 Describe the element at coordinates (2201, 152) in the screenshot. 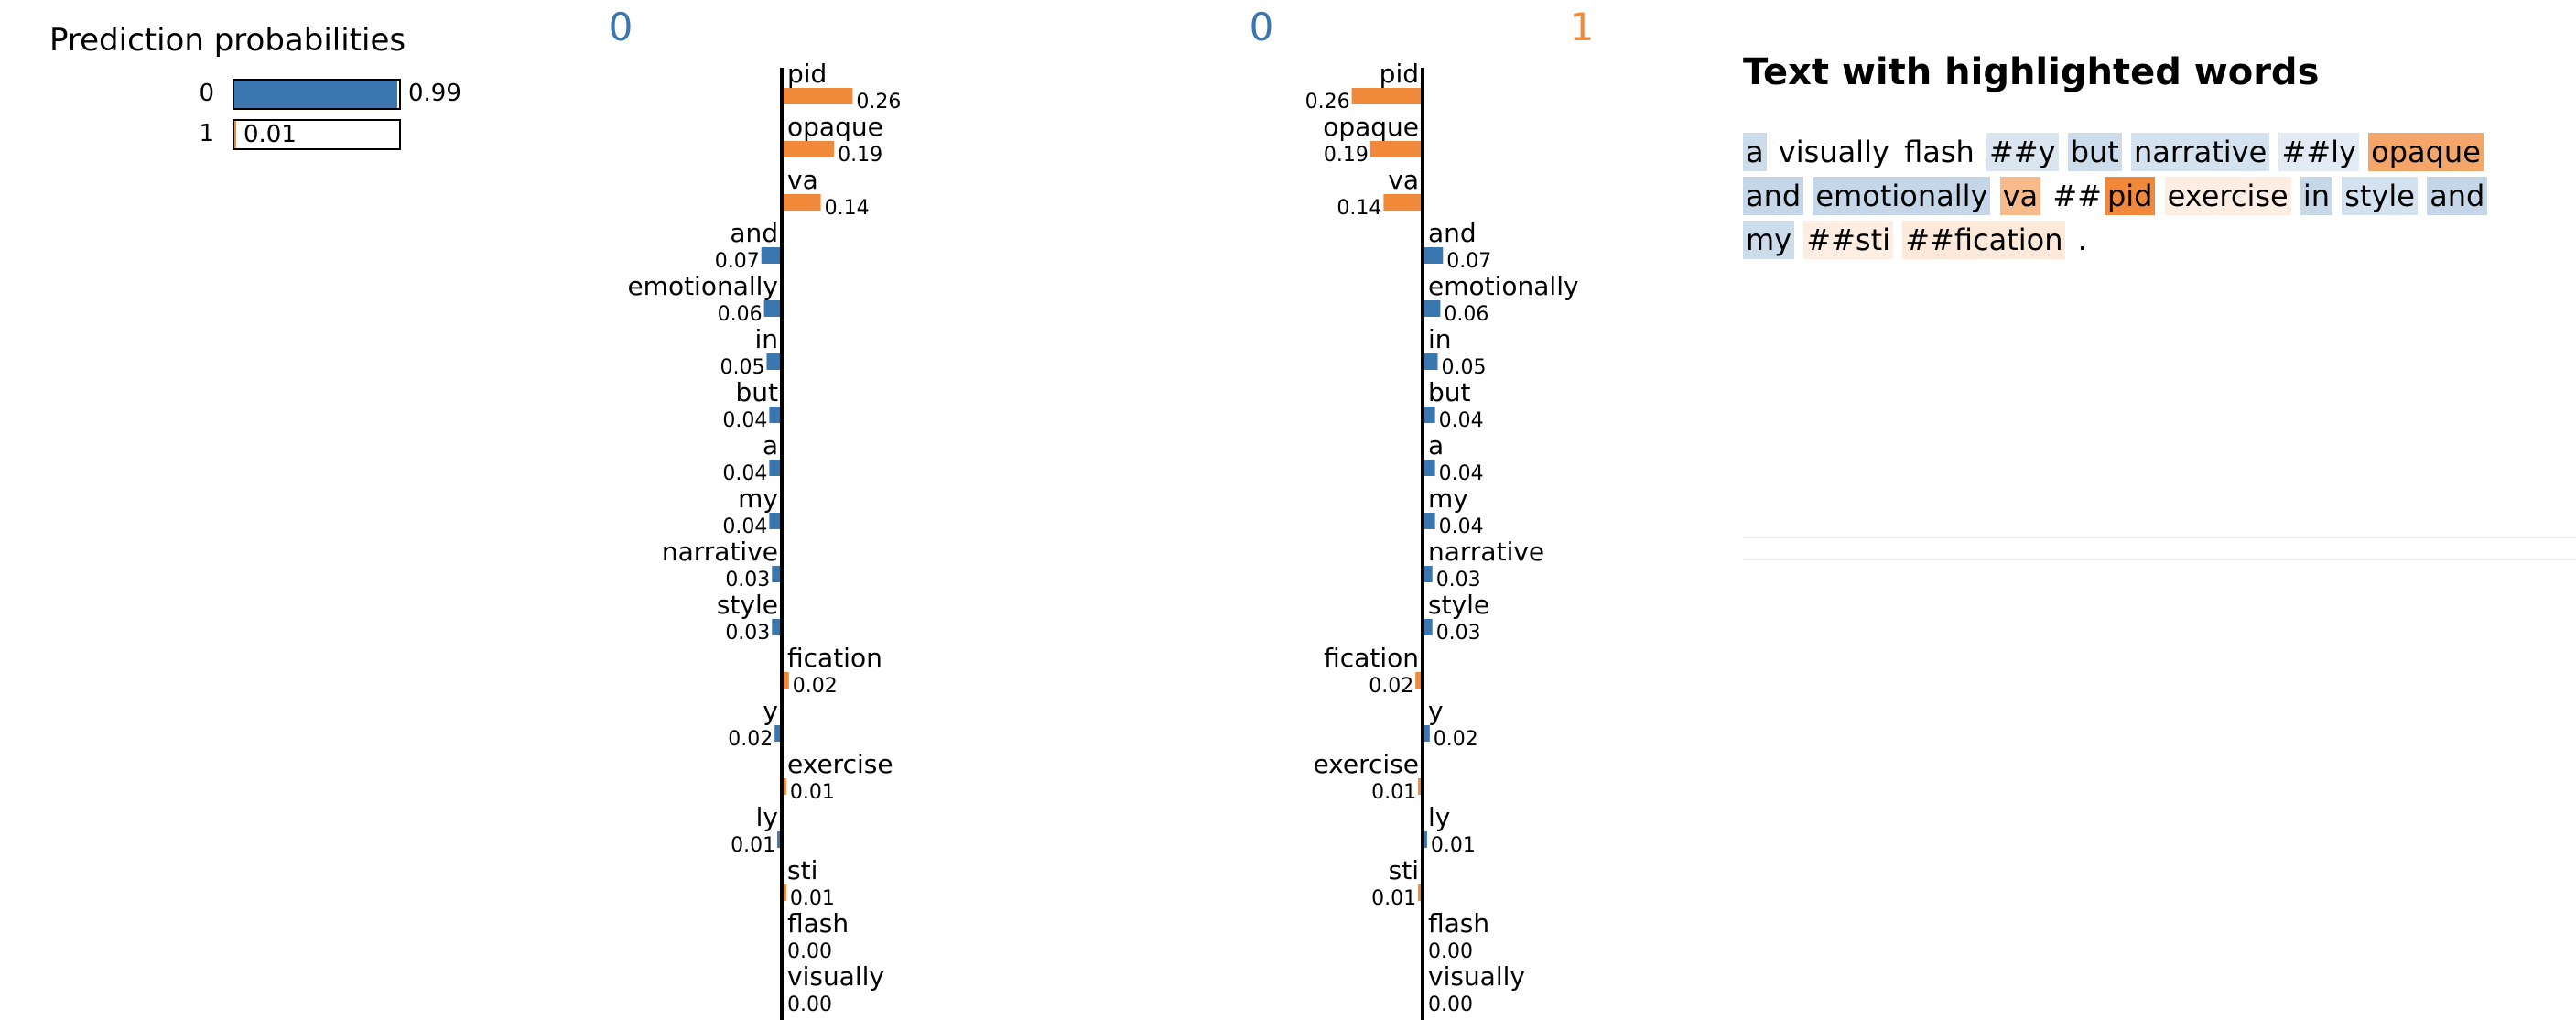

I see `highlighted-word: narrative` at that location.